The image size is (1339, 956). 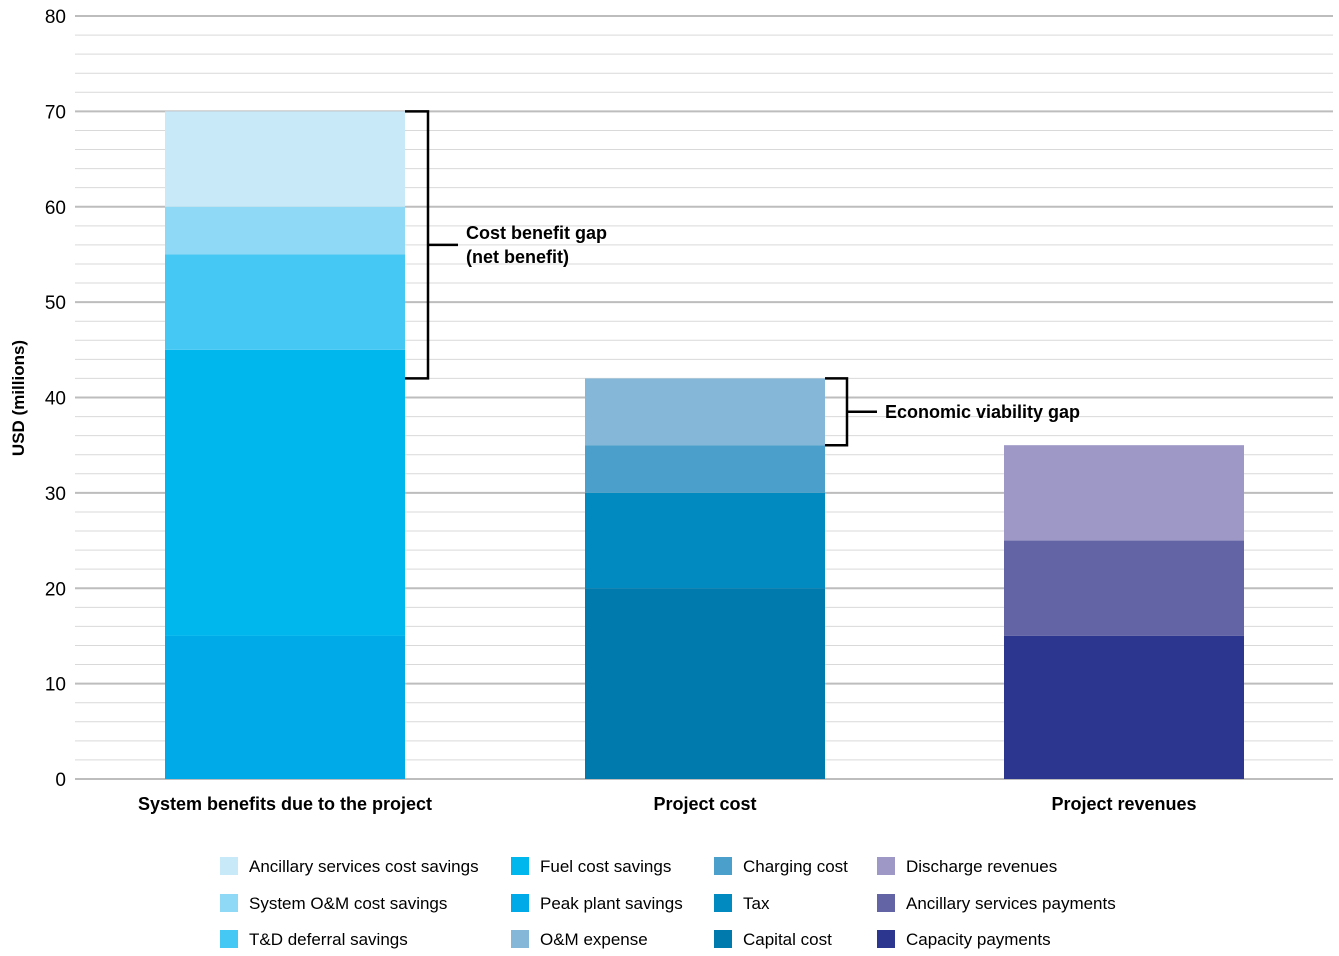 I want to click on y-tick-label: 30, so click(x=55, y=494).